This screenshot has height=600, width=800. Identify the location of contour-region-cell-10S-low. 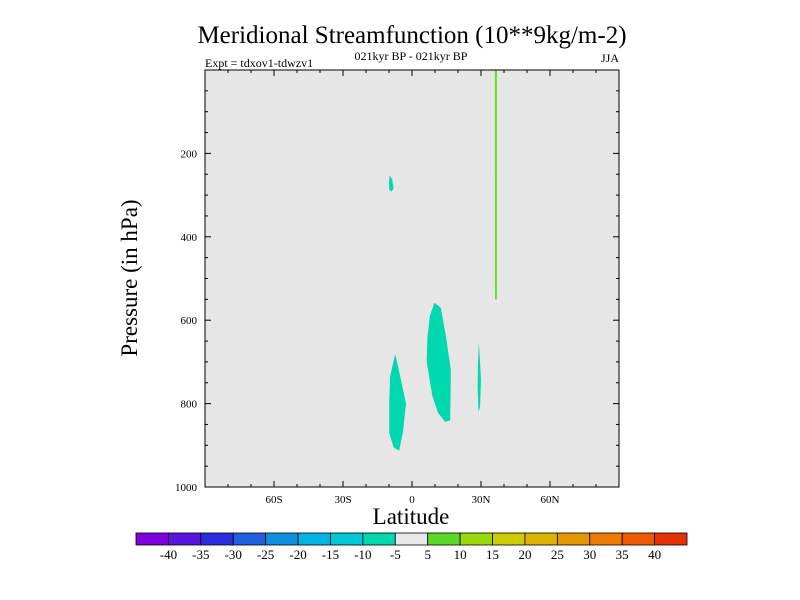
(397, 402).